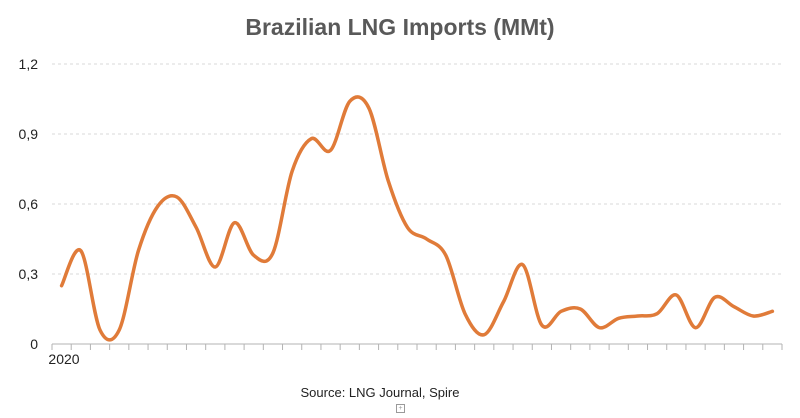 Image resolution: width=800 pixels, height=418 pixels. What do you see at coordinates (63, 359) in the screenshot?
I see `x-tick-label: 2020` at bounding box center [63, 359].